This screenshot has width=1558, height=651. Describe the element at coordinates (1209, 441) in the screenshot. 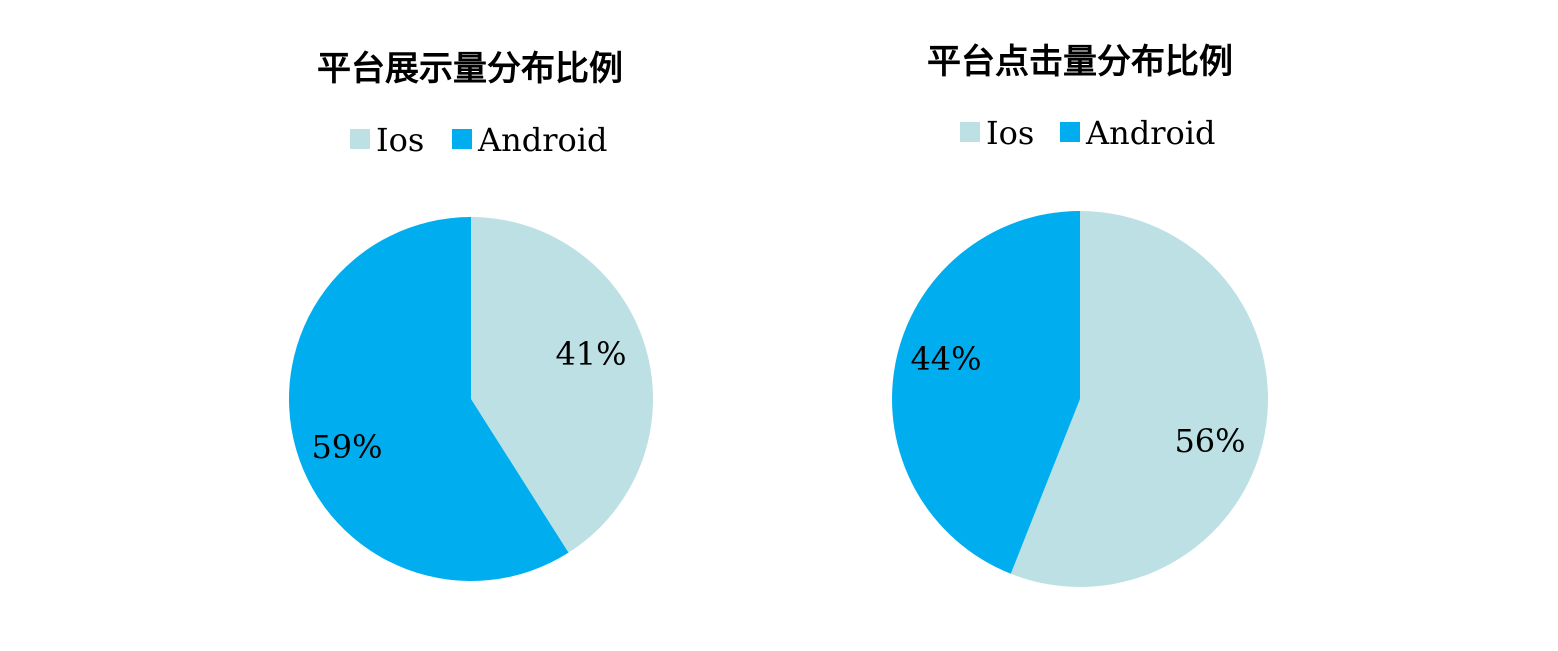

I see `data-label-ios: 56%` at that location.